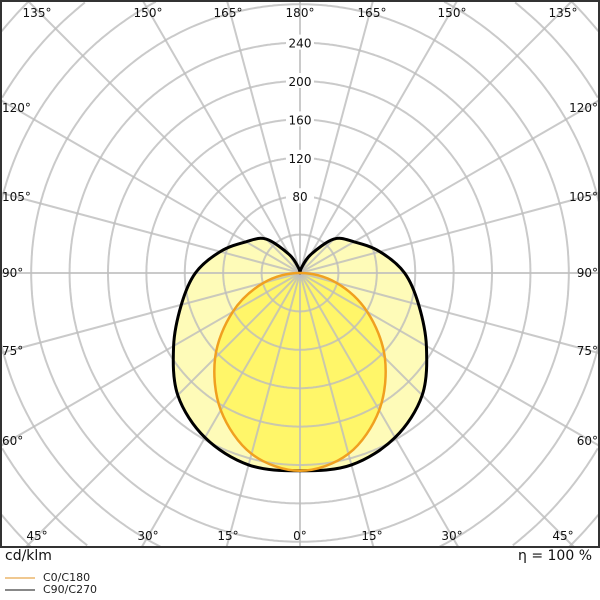 The image size is (600, 600). I want to click on radial-tick-label: 120, so click(300, 159).